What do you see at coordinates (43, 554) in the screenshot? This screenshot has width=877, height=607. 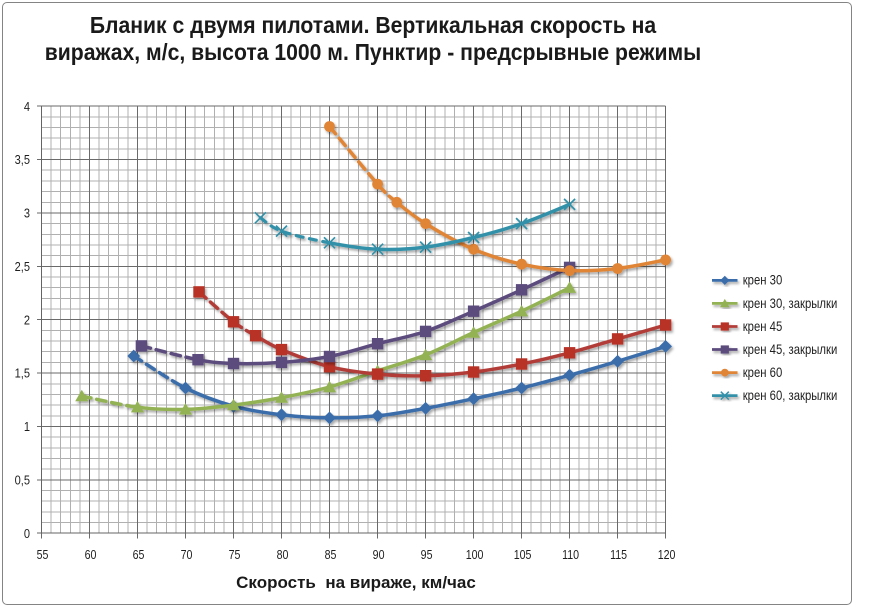 I see `svg-text: 55` at bounding box center [43, 554].